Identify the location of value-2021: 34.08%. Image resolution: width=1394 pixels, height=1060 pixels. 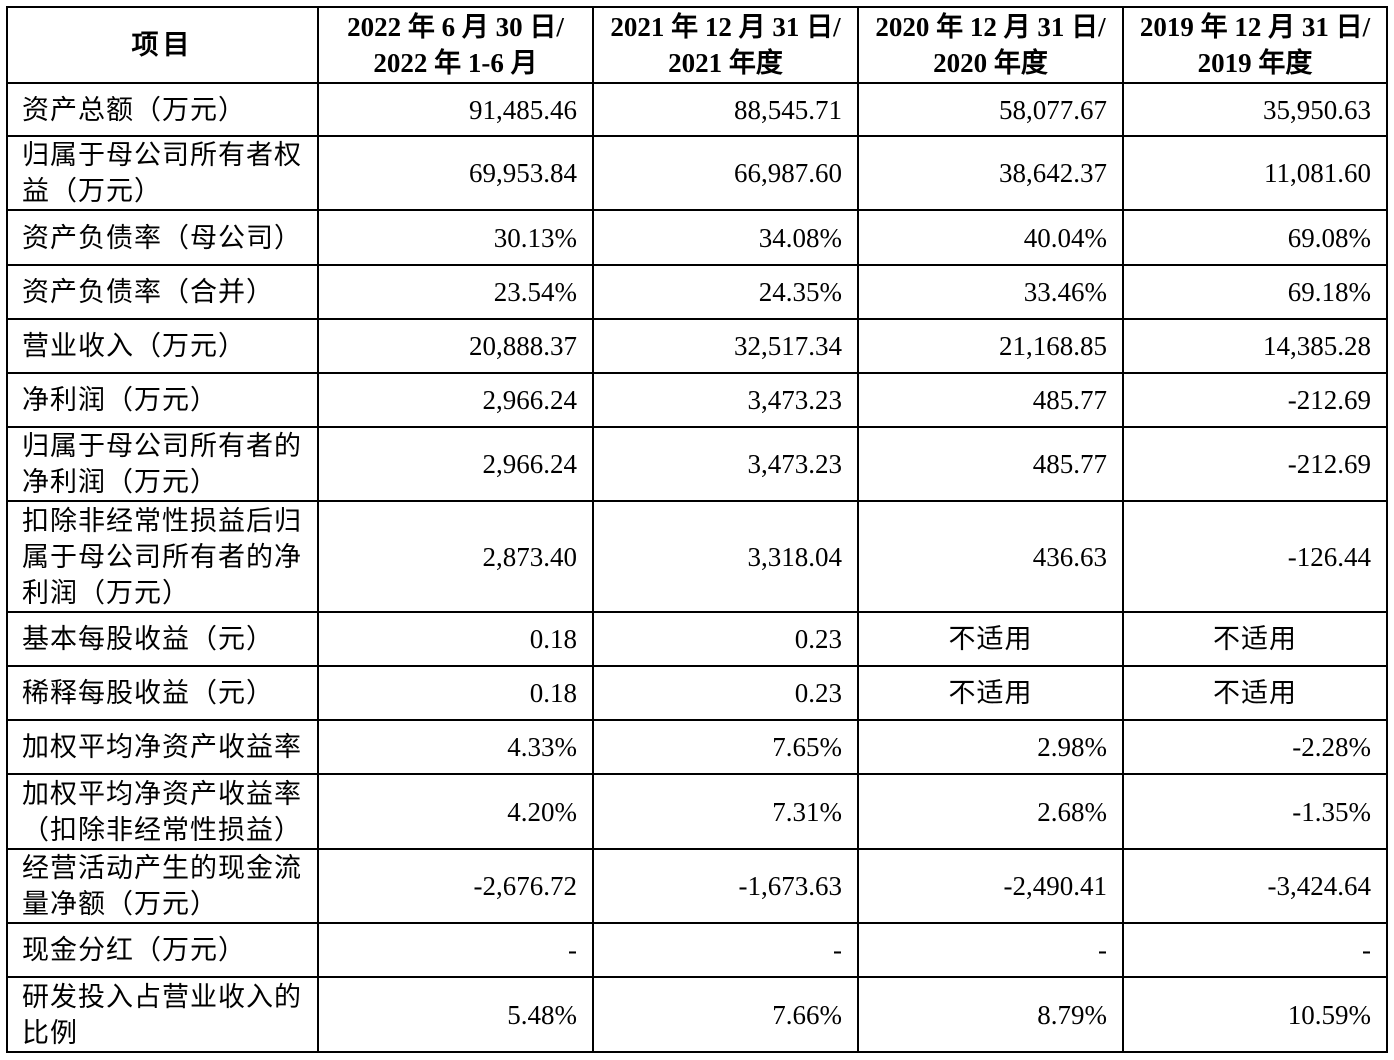
(725, 237).